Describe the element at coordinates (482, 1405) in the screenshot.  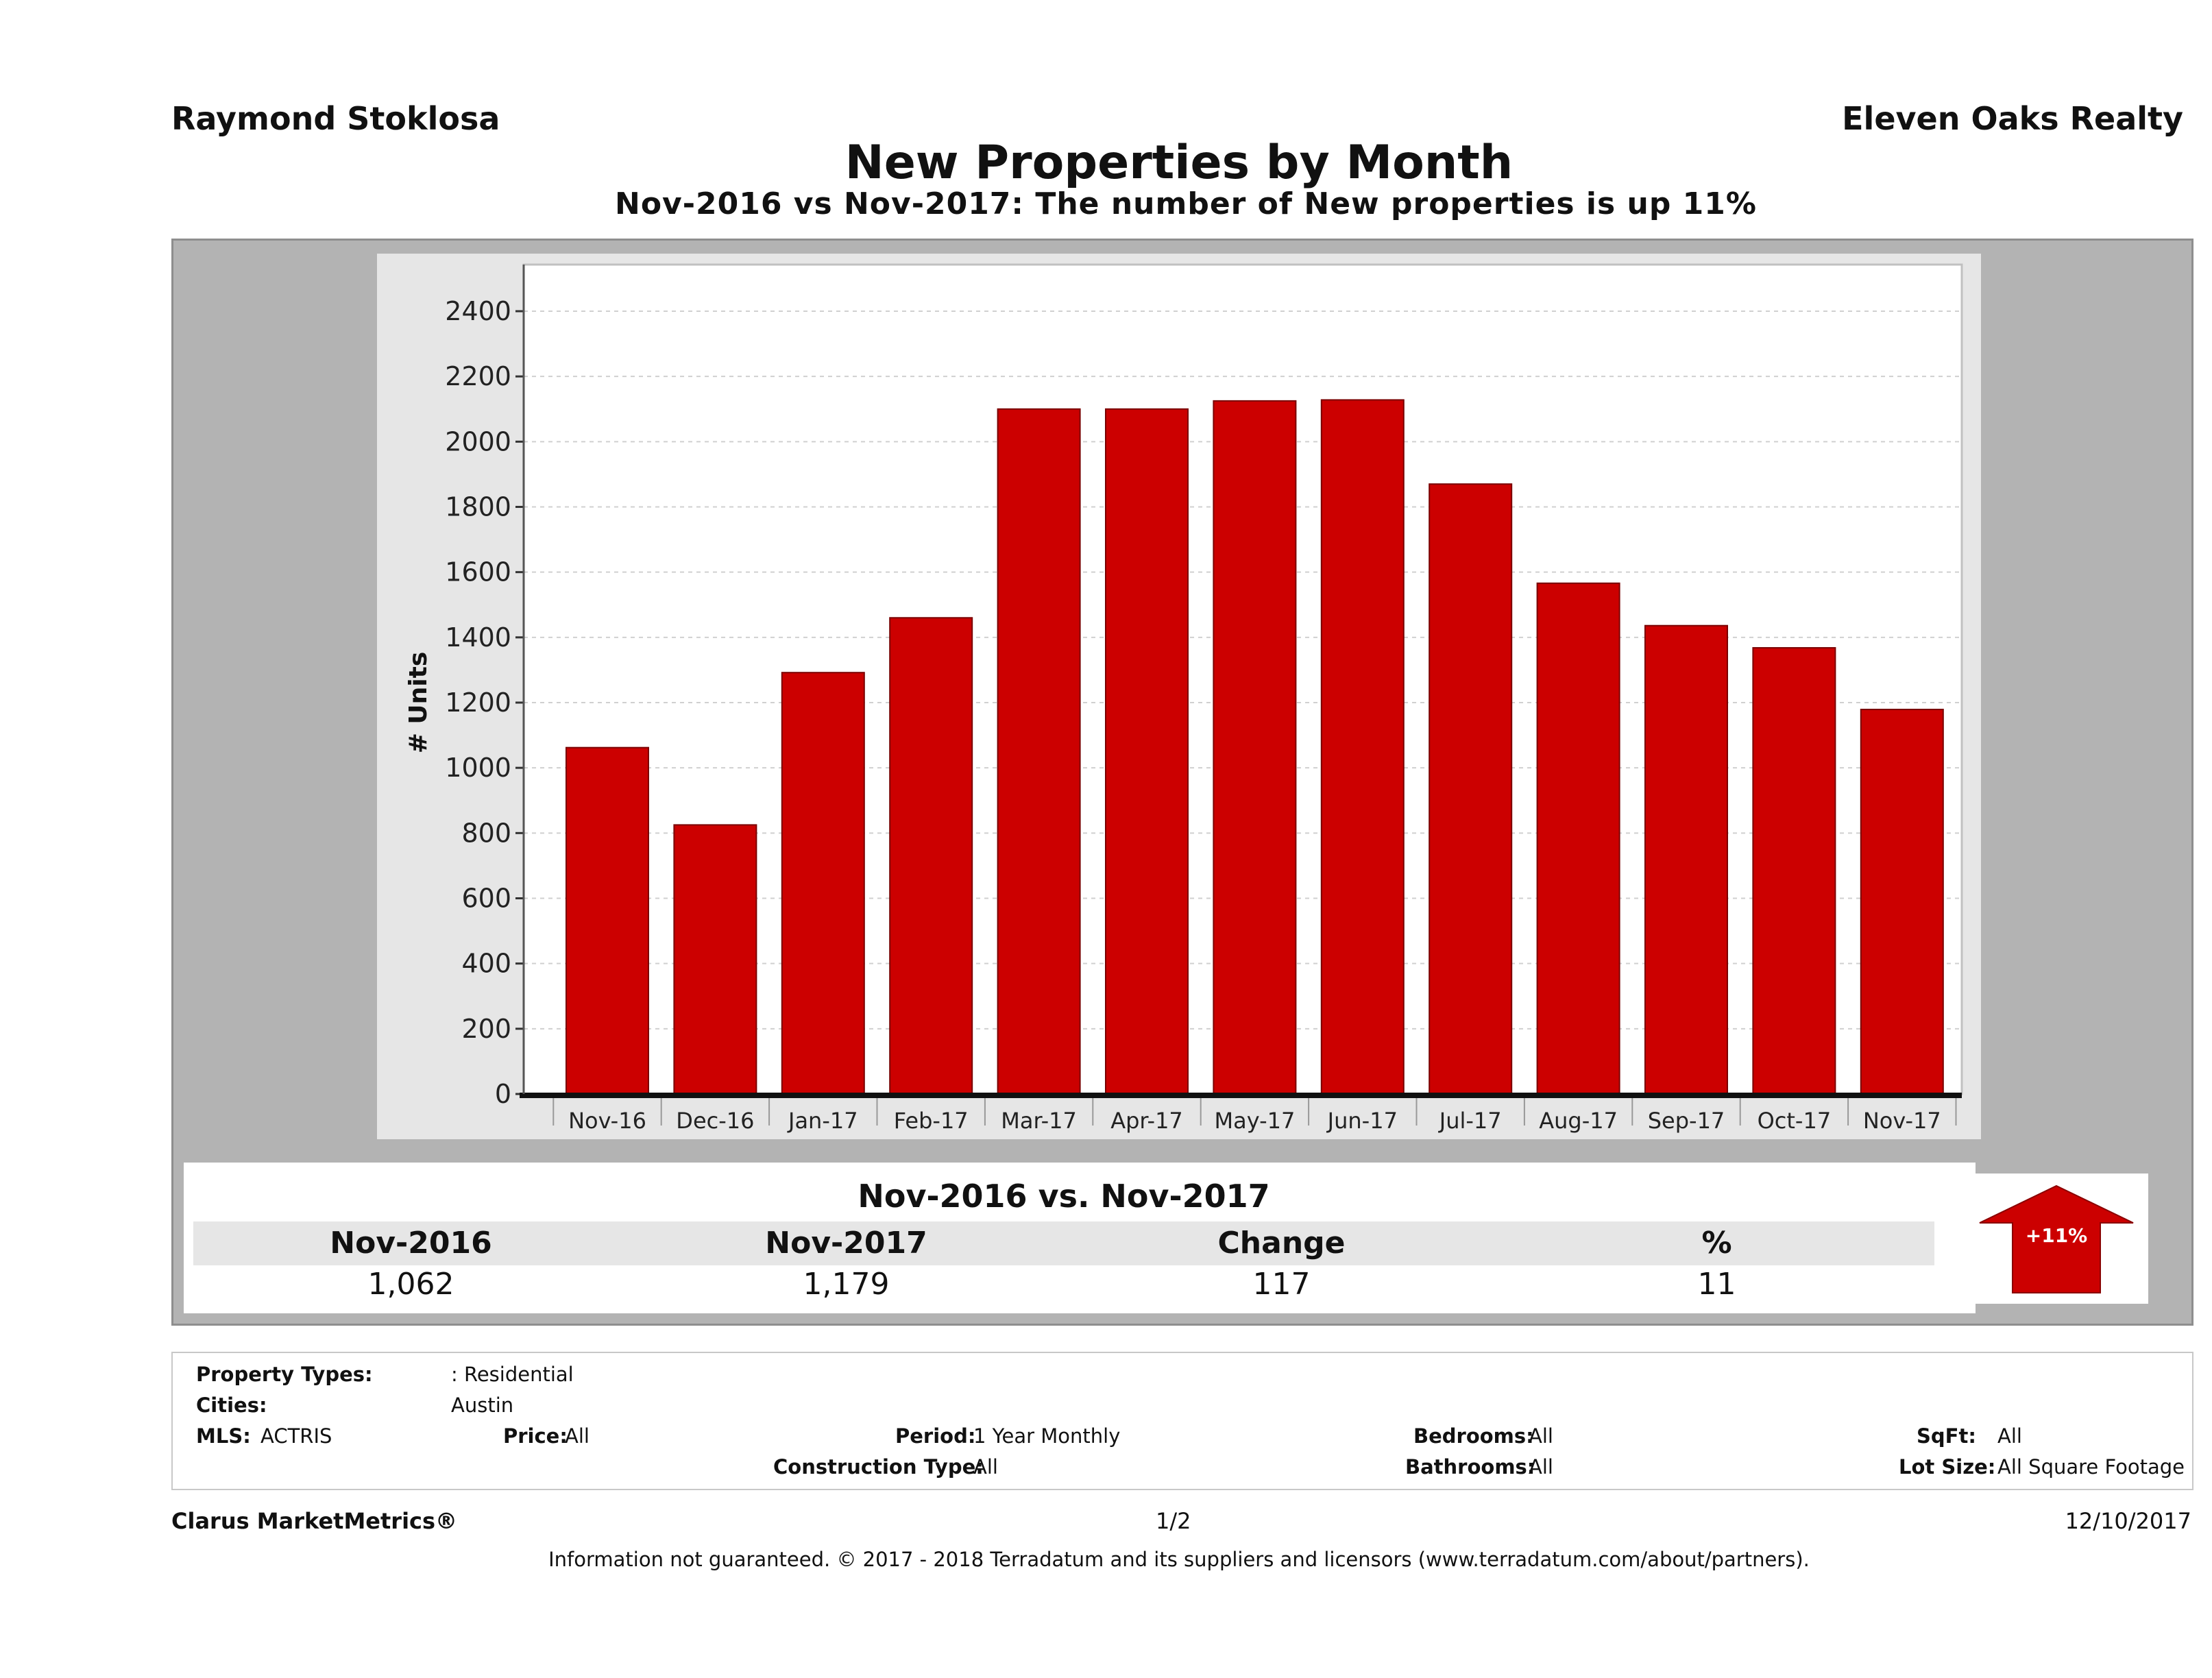
I see `cities-value: Austin` at that location.